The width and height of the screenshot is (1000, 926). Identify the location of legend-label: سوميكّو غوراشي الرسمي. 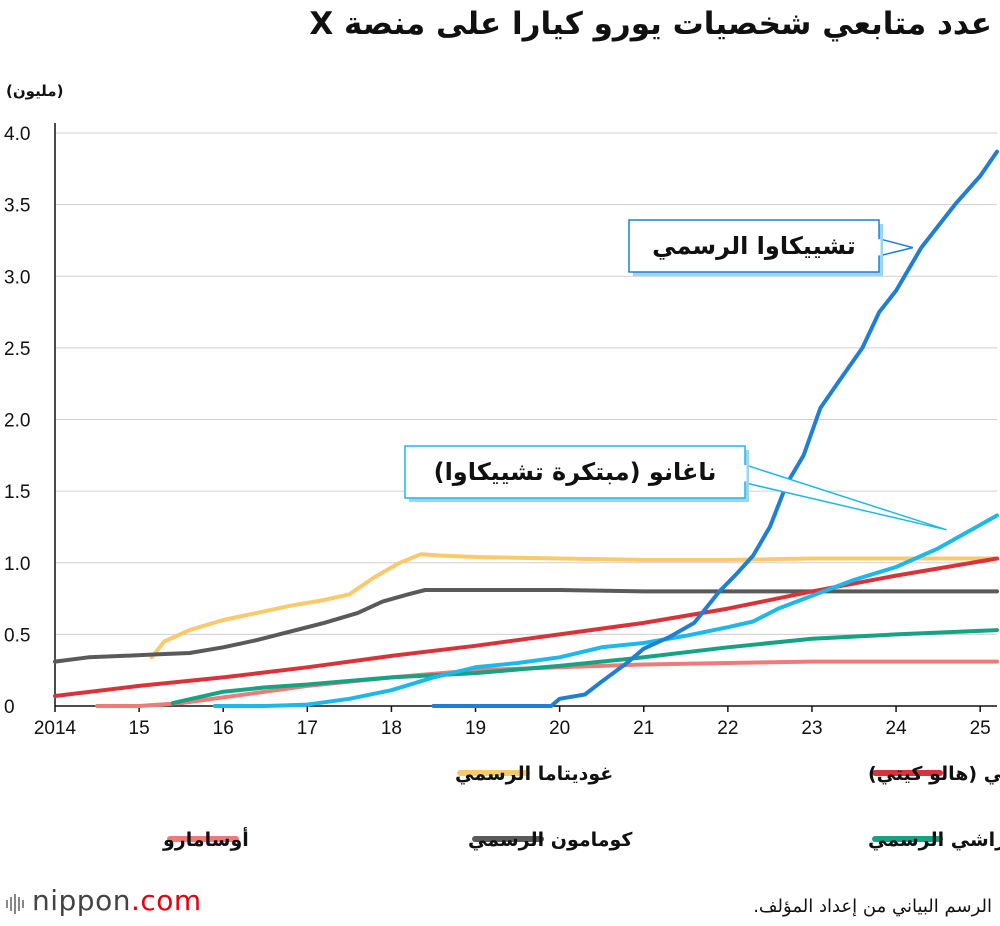
(934, 839).